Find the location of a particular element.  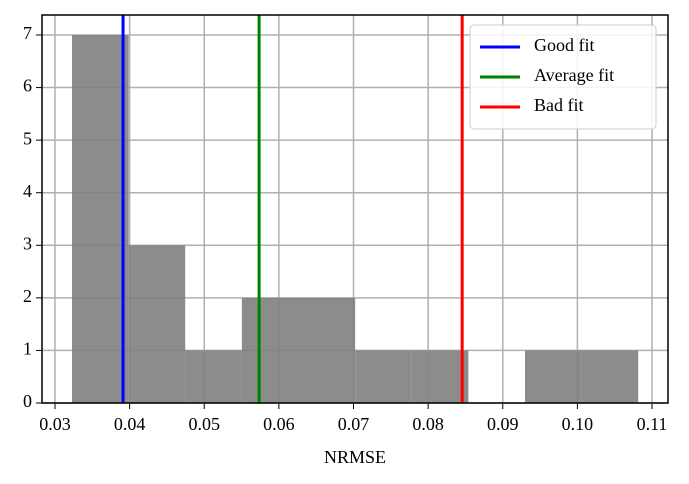

y-tick-label: 6 is located at coordinates (27, 86).